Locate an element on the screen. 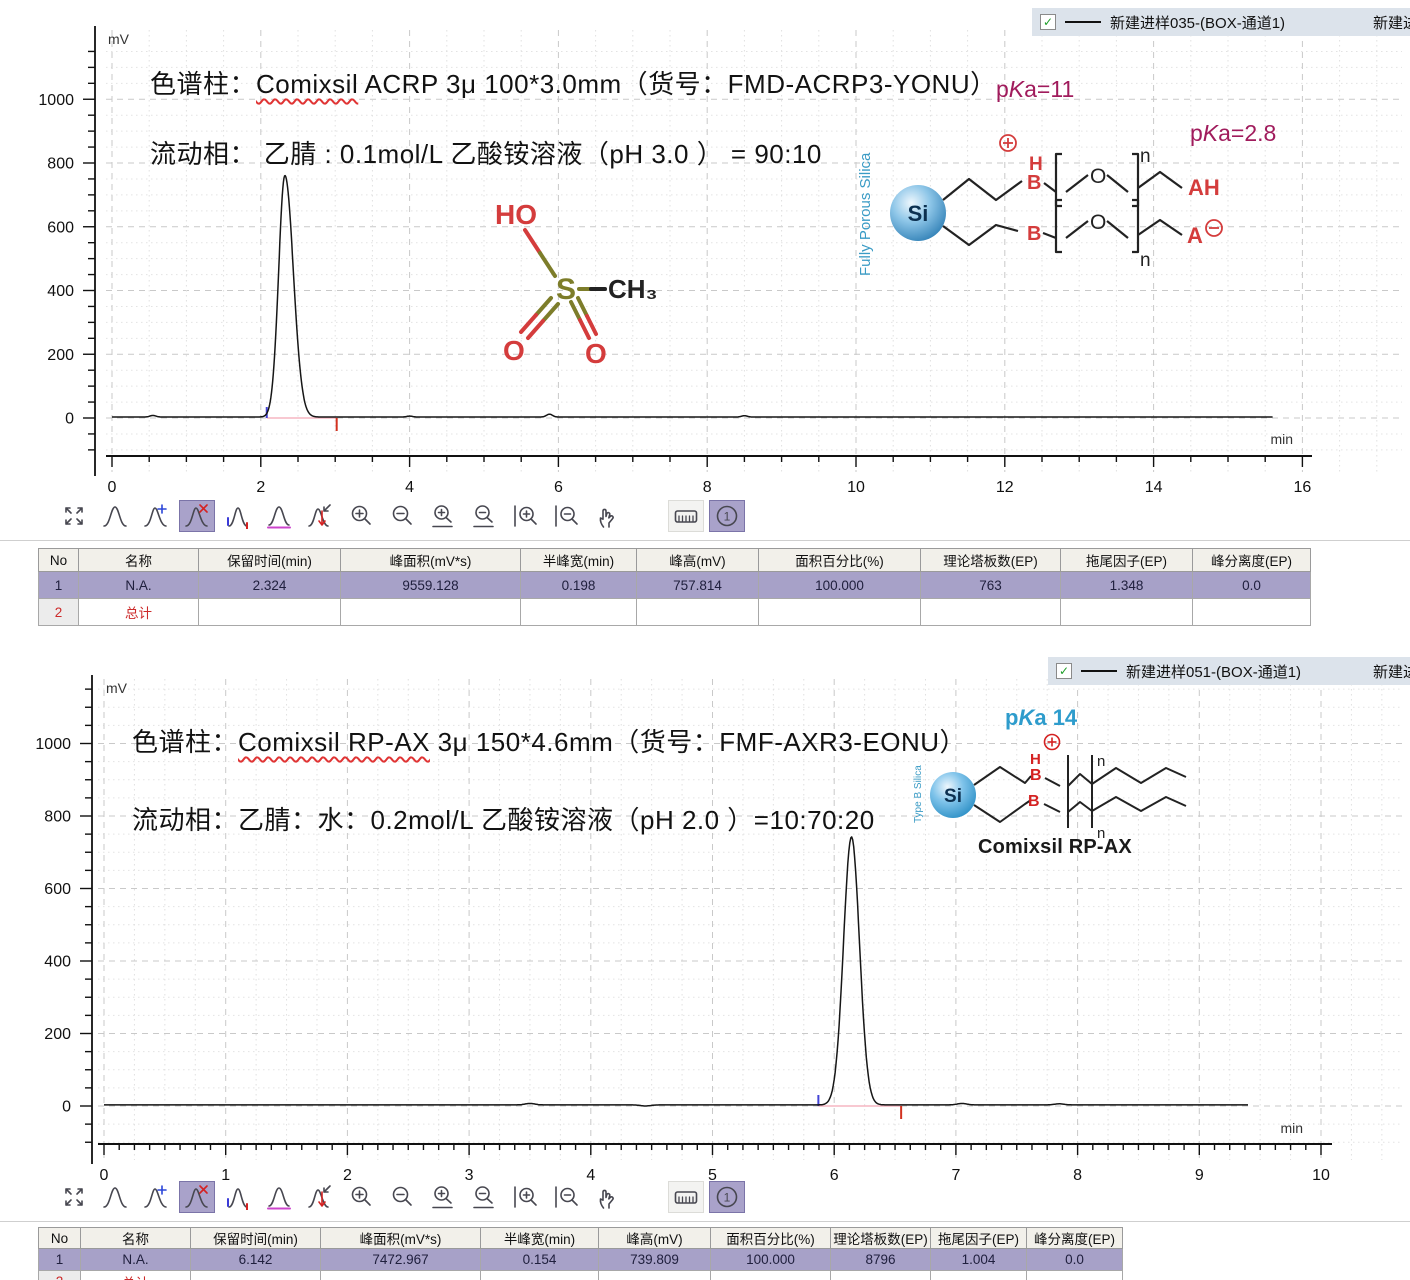 This screenshot has width=1410, height=1280. svg-text: 6 is located at coordinates (558, 487).